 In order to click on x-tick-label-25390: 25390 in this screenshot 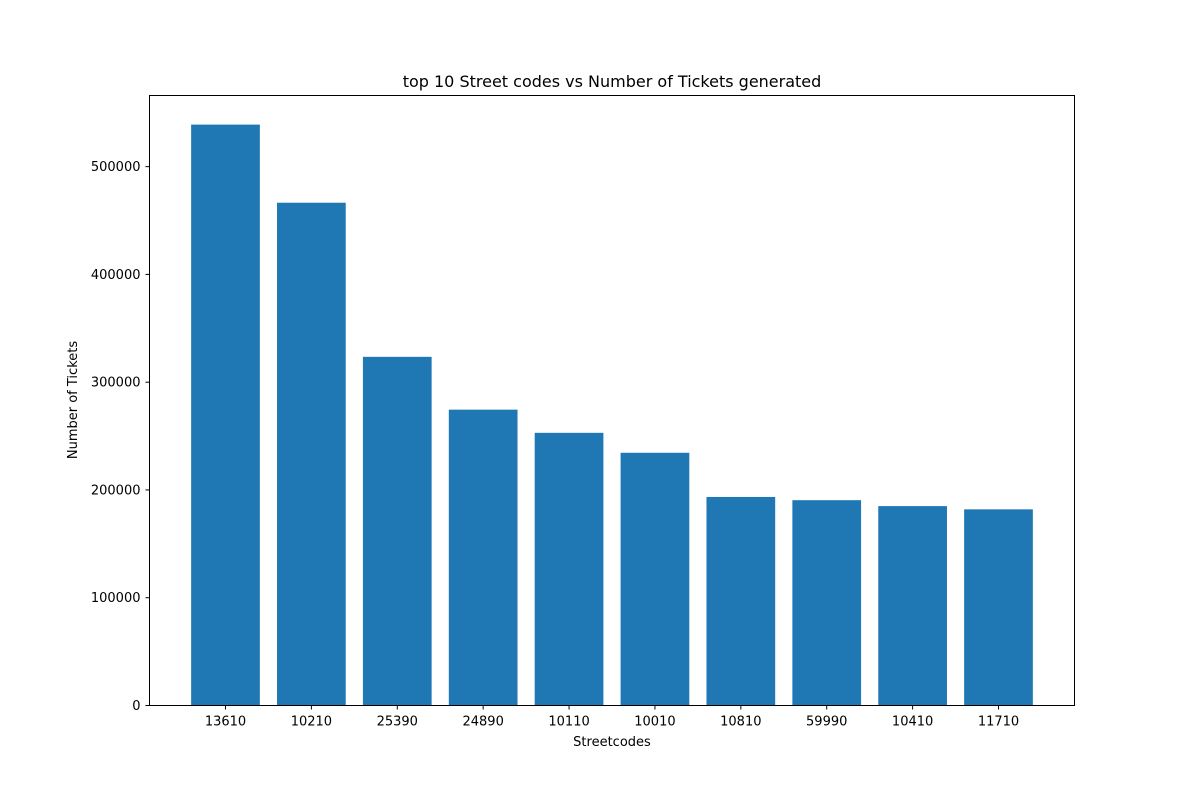, I will do `click(397, 722)`.